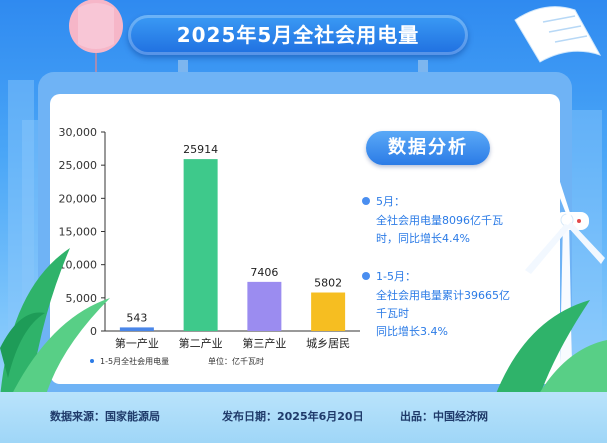 The width and height of the screenshot is (607, 443). I want to click on note-label-may: 5月：, so click(390, 201).